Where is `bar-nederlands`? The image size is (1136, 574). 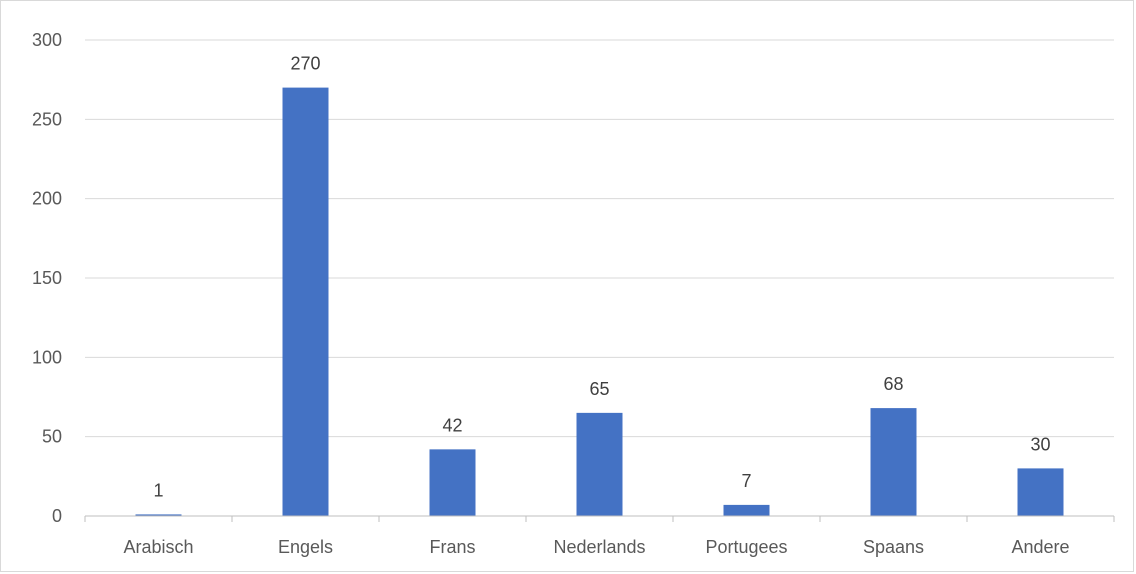
bar-nederlands is located at coordinates (599, 464).